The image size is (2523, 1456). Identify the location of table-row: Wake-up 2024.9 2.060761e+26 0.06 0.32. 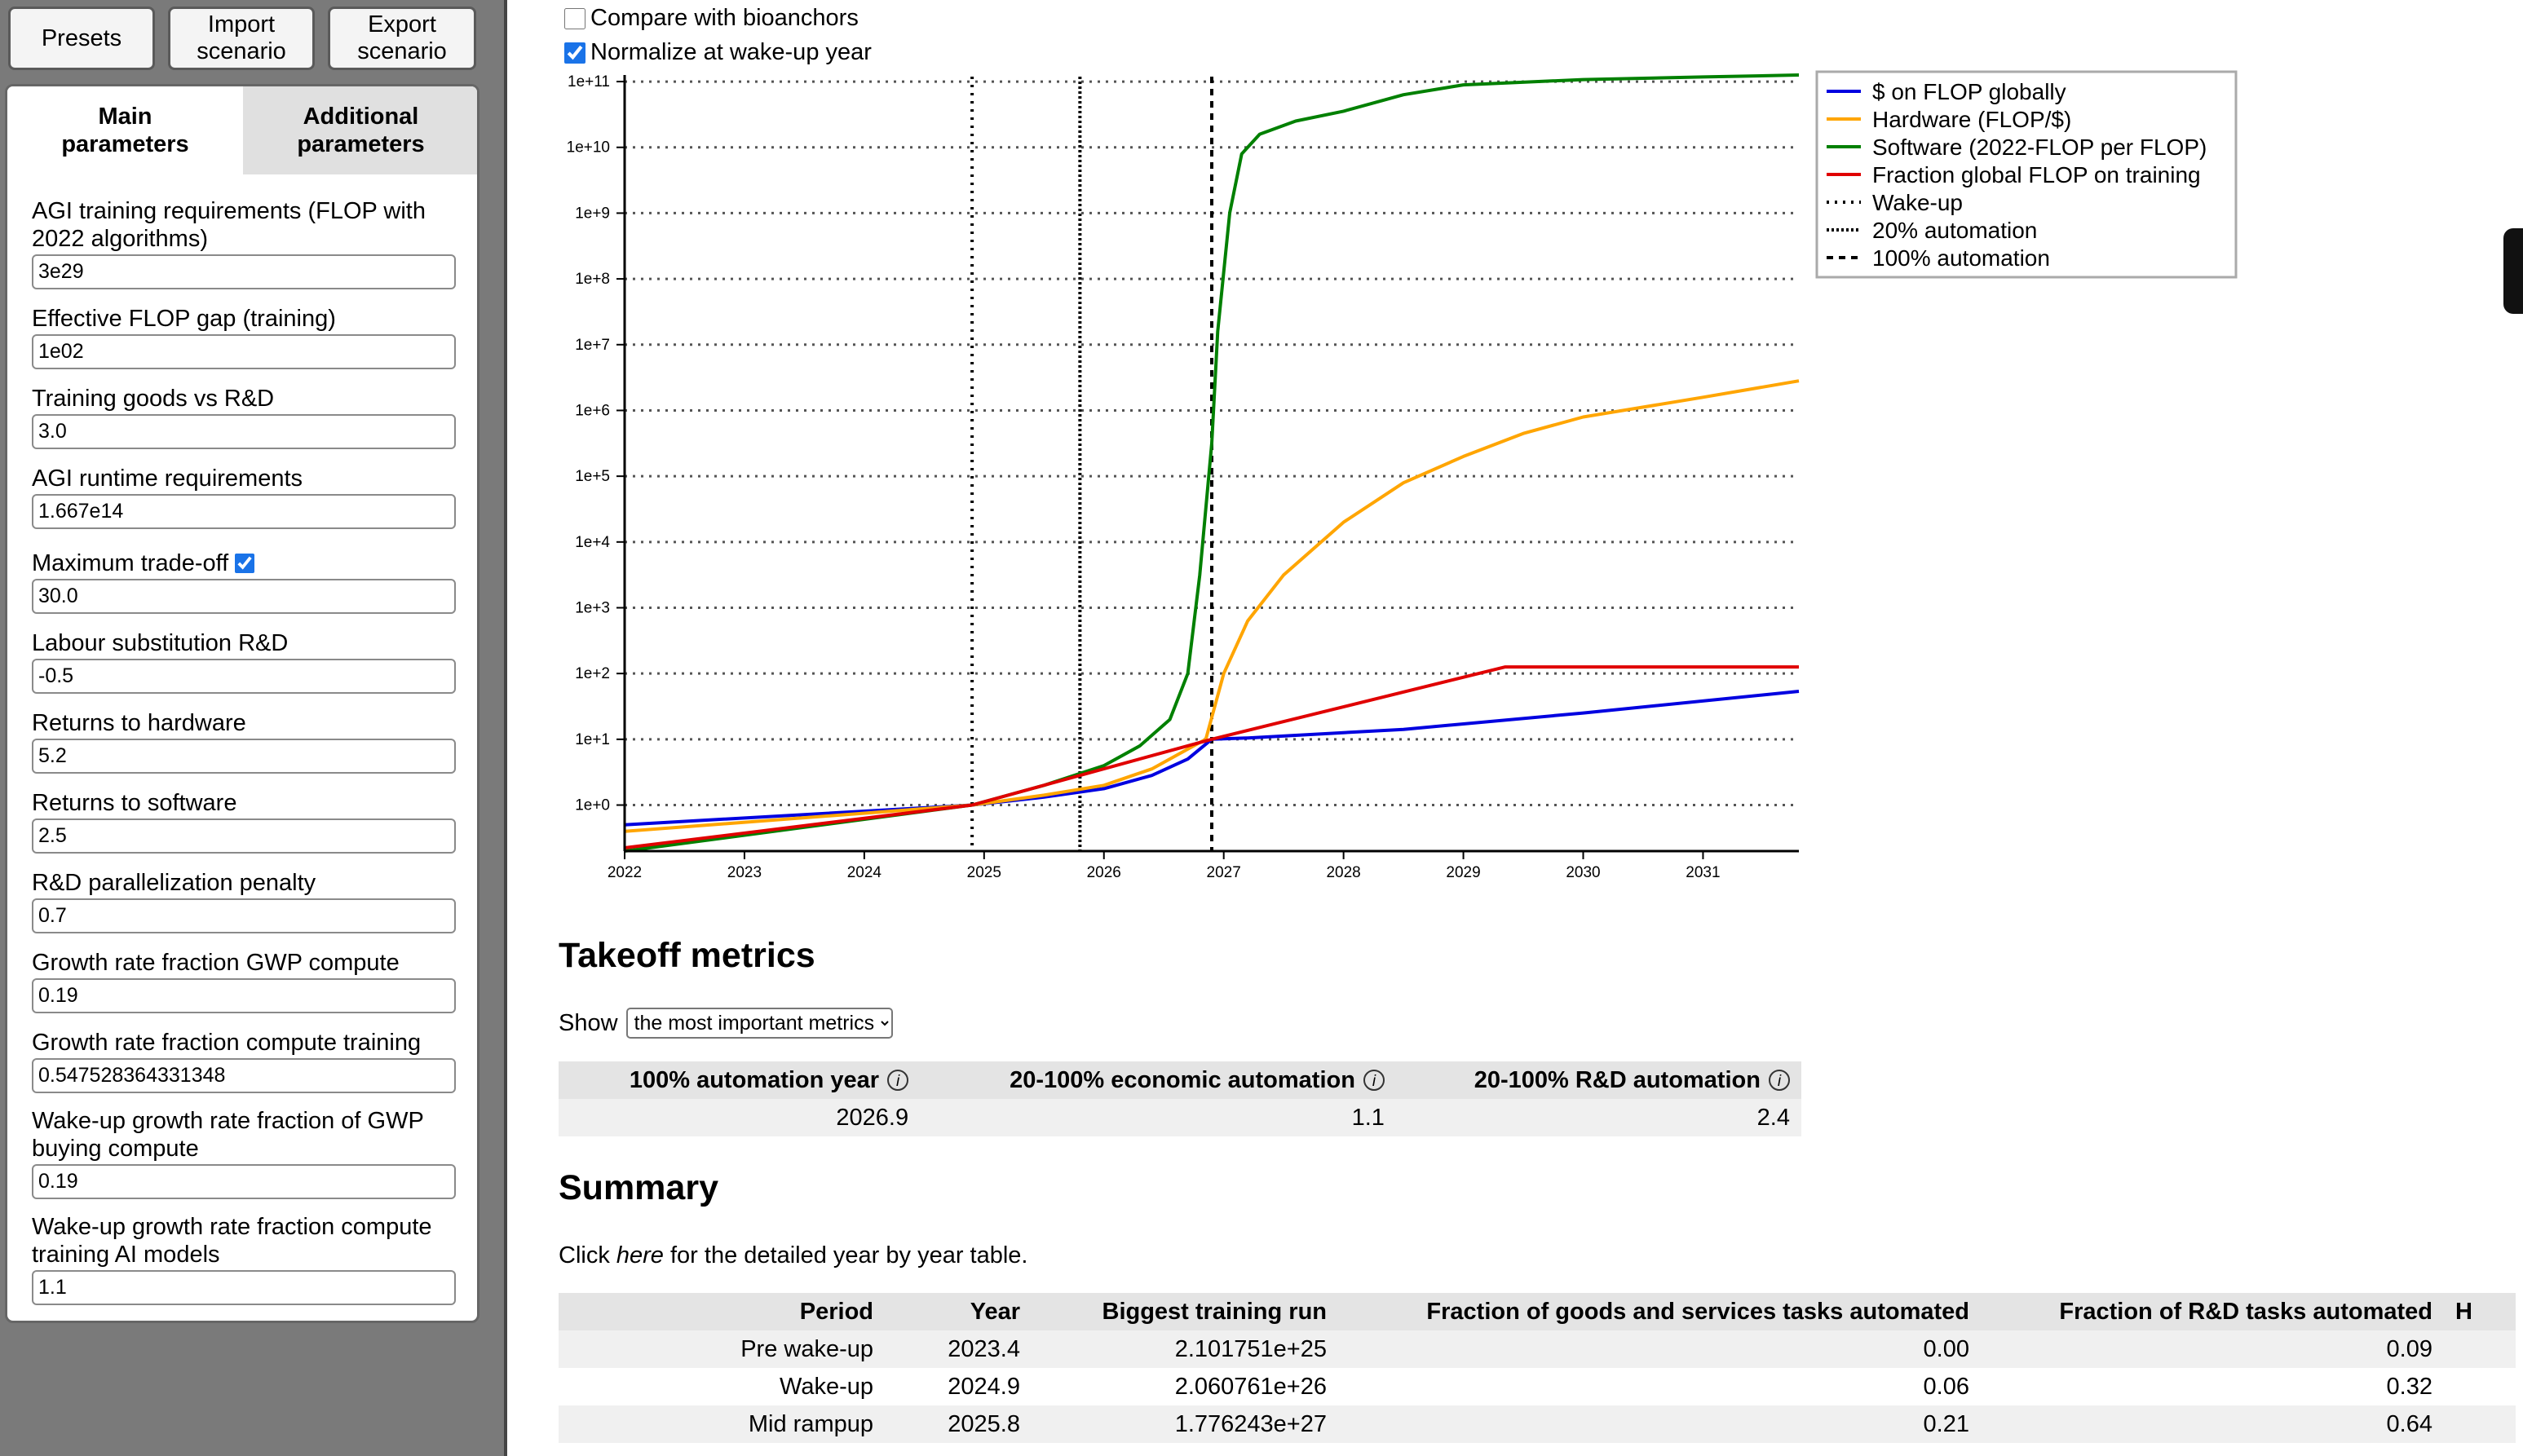
(1537, 1386).